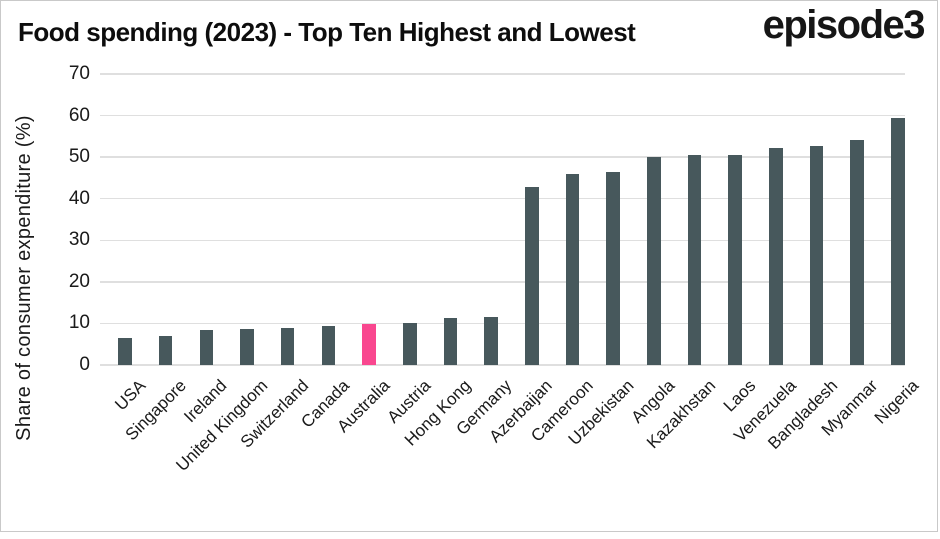  What do you see at coordinates (776, 256) in the screenshot?
I see `bar-venezuela` at bounding box center [776, 256].